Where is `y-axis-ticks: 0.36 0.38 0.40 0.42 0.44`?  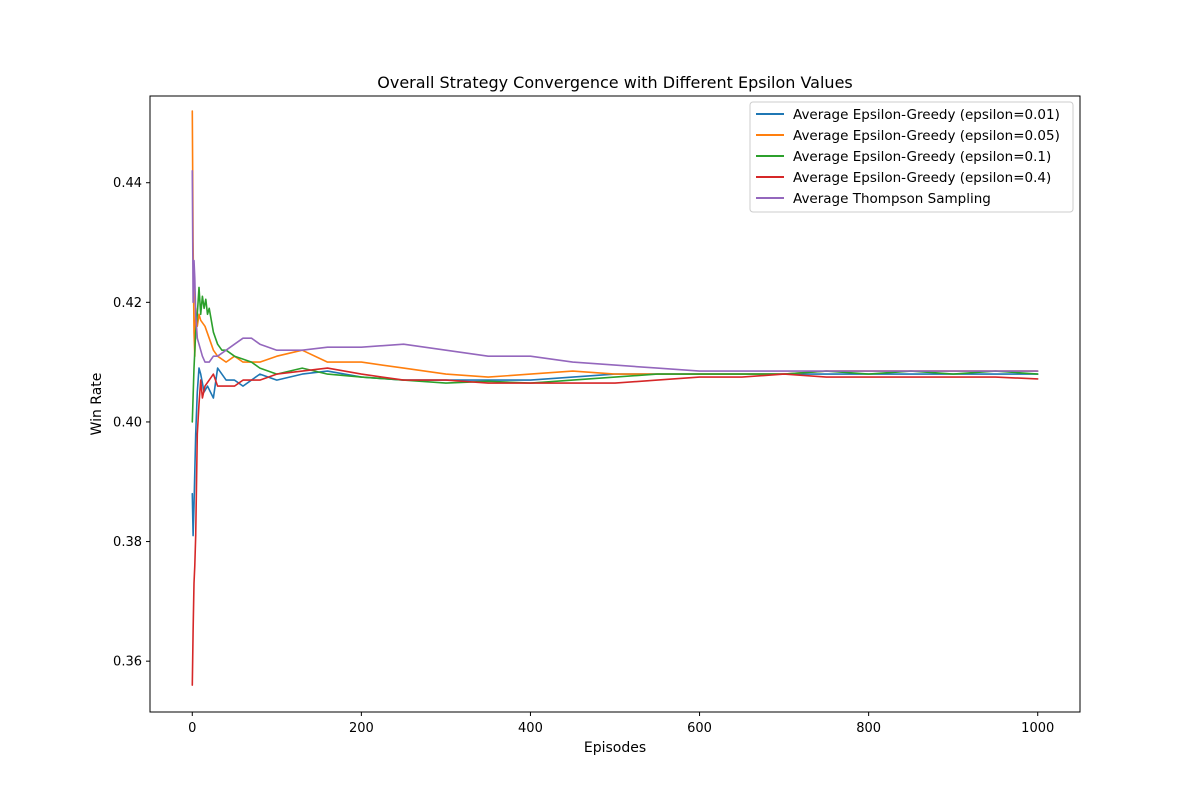
y-axis-ticks: 0.36 0.38 0.40 0.42 0.44 is located at coordinates (131, 423).